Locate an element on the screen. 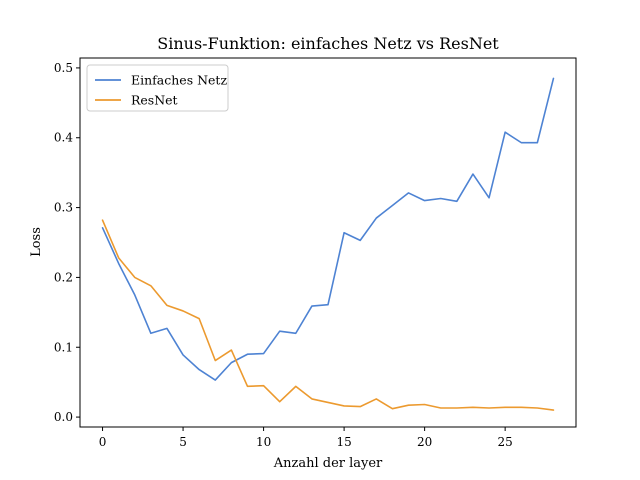 This screenshot has height=480, width=640. chart-title: Sinus-Funktion: einfaches Netz vs ResNet is located at coordinates (328, 43).